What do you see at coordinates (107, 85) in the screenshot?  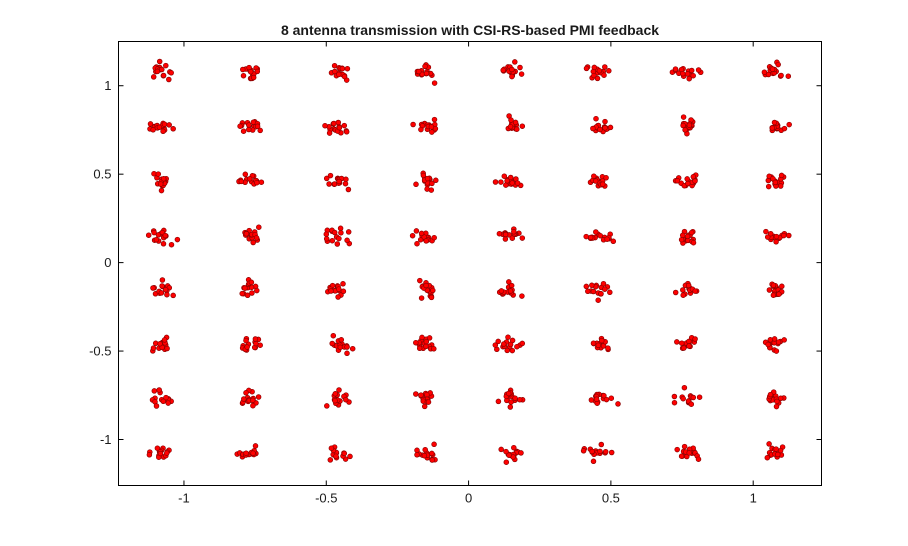 I see `y-tick-label: 1` at bounding box center [107, 85].